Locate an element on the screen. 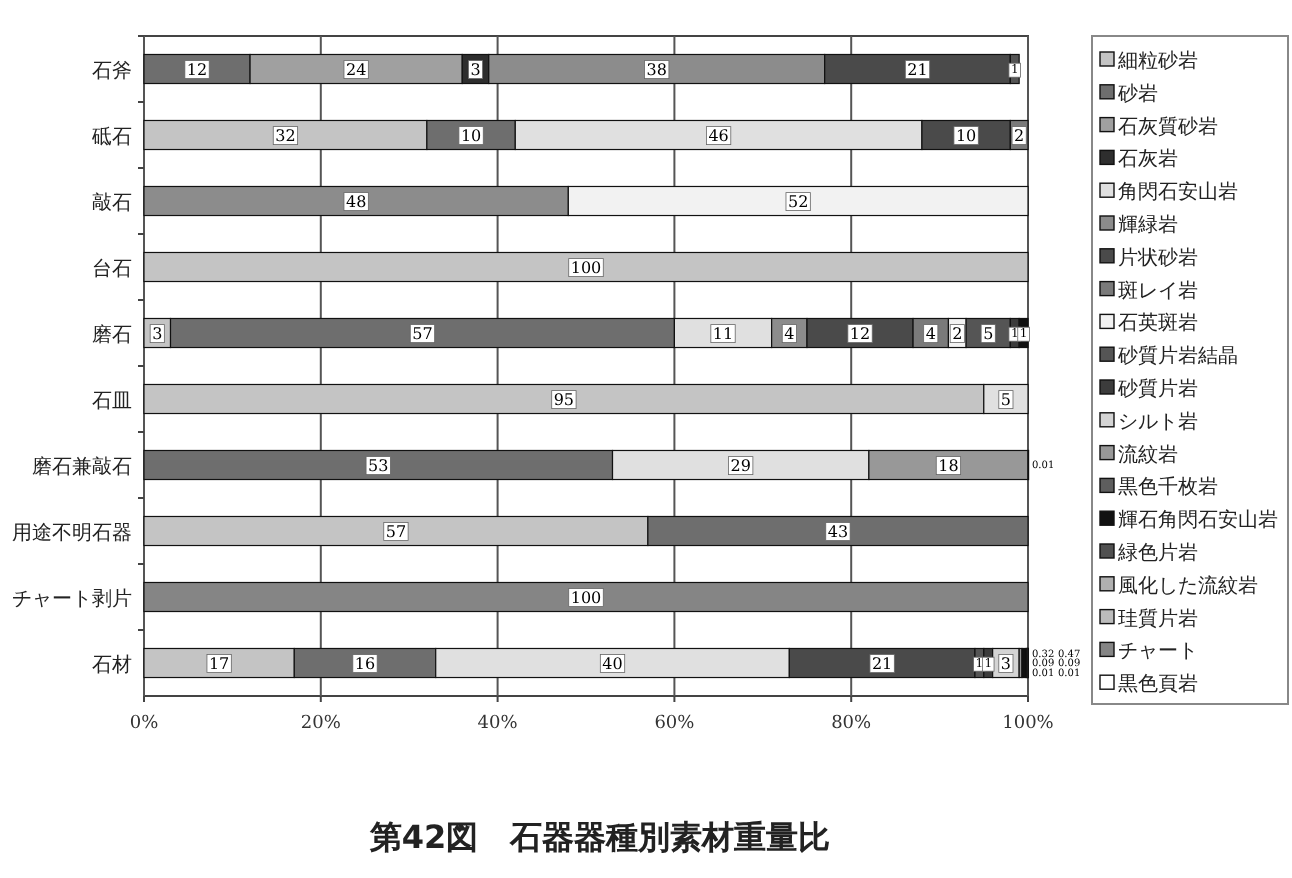 The width and height of the screenshot is (1292, 878). y-tick-label: 用途不明石器 is located at coordinates (72, 533).